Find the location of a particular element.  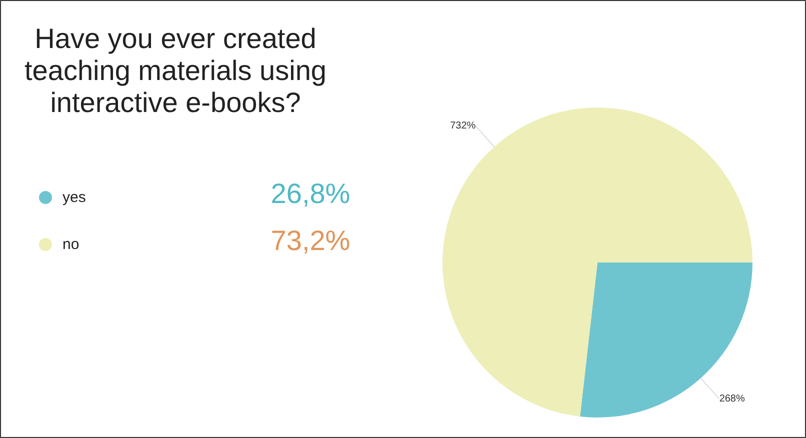

text: 73,2% is located at coordinates (310, 240).